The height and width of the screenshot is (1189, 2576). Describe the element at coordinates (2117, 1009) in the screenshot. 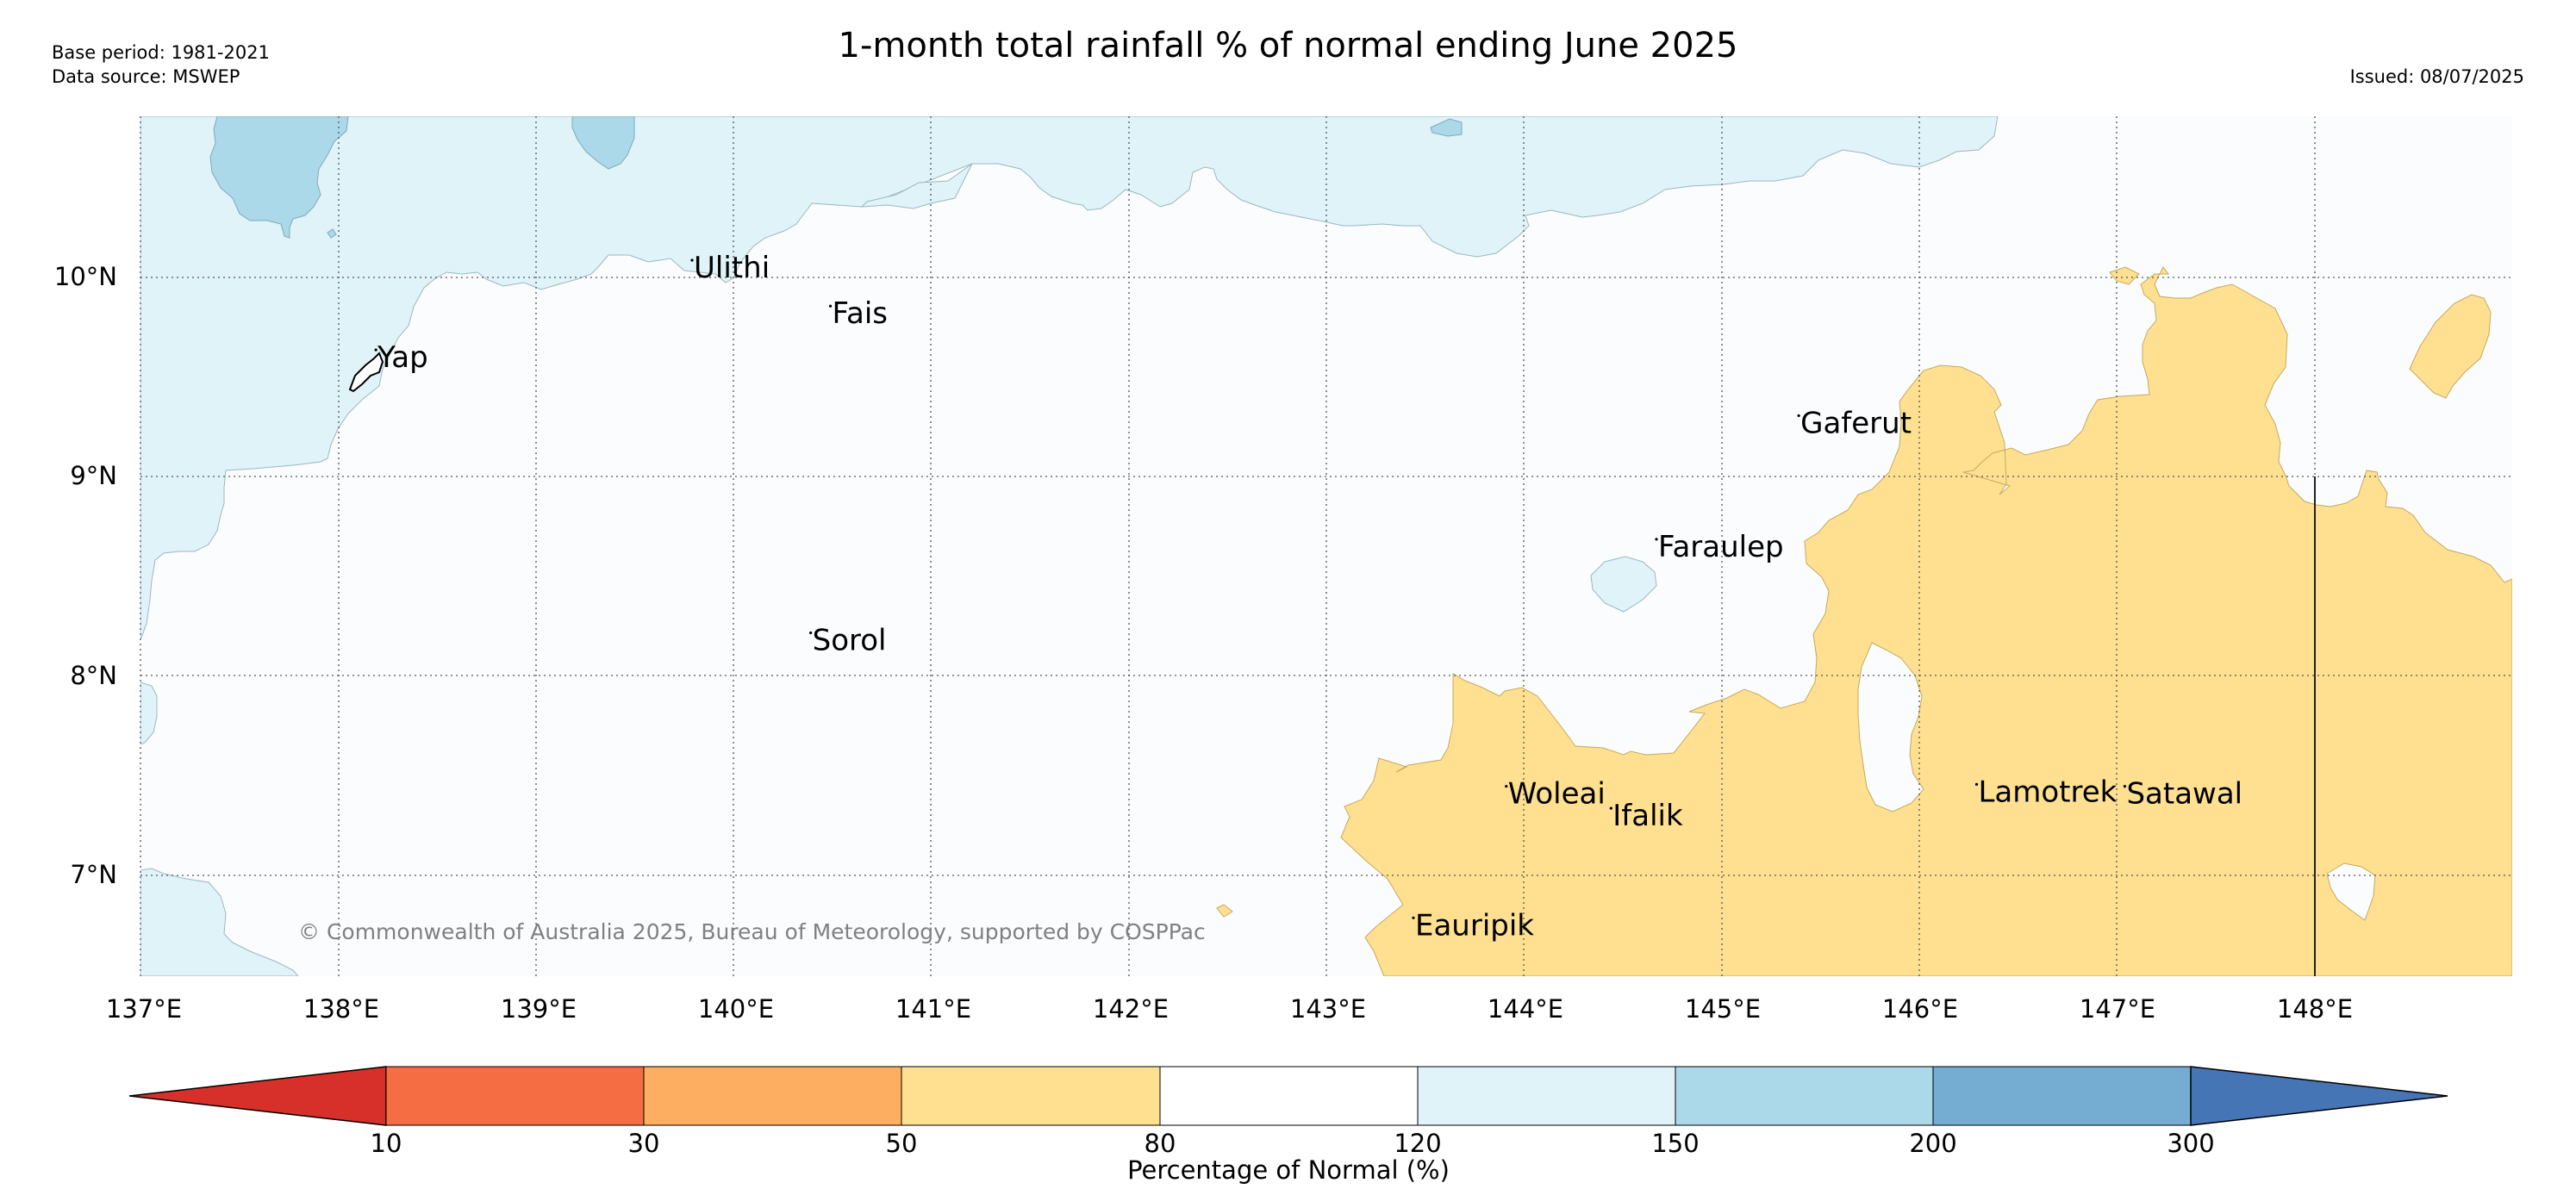

I see `lon-label: 147°E` at that location.